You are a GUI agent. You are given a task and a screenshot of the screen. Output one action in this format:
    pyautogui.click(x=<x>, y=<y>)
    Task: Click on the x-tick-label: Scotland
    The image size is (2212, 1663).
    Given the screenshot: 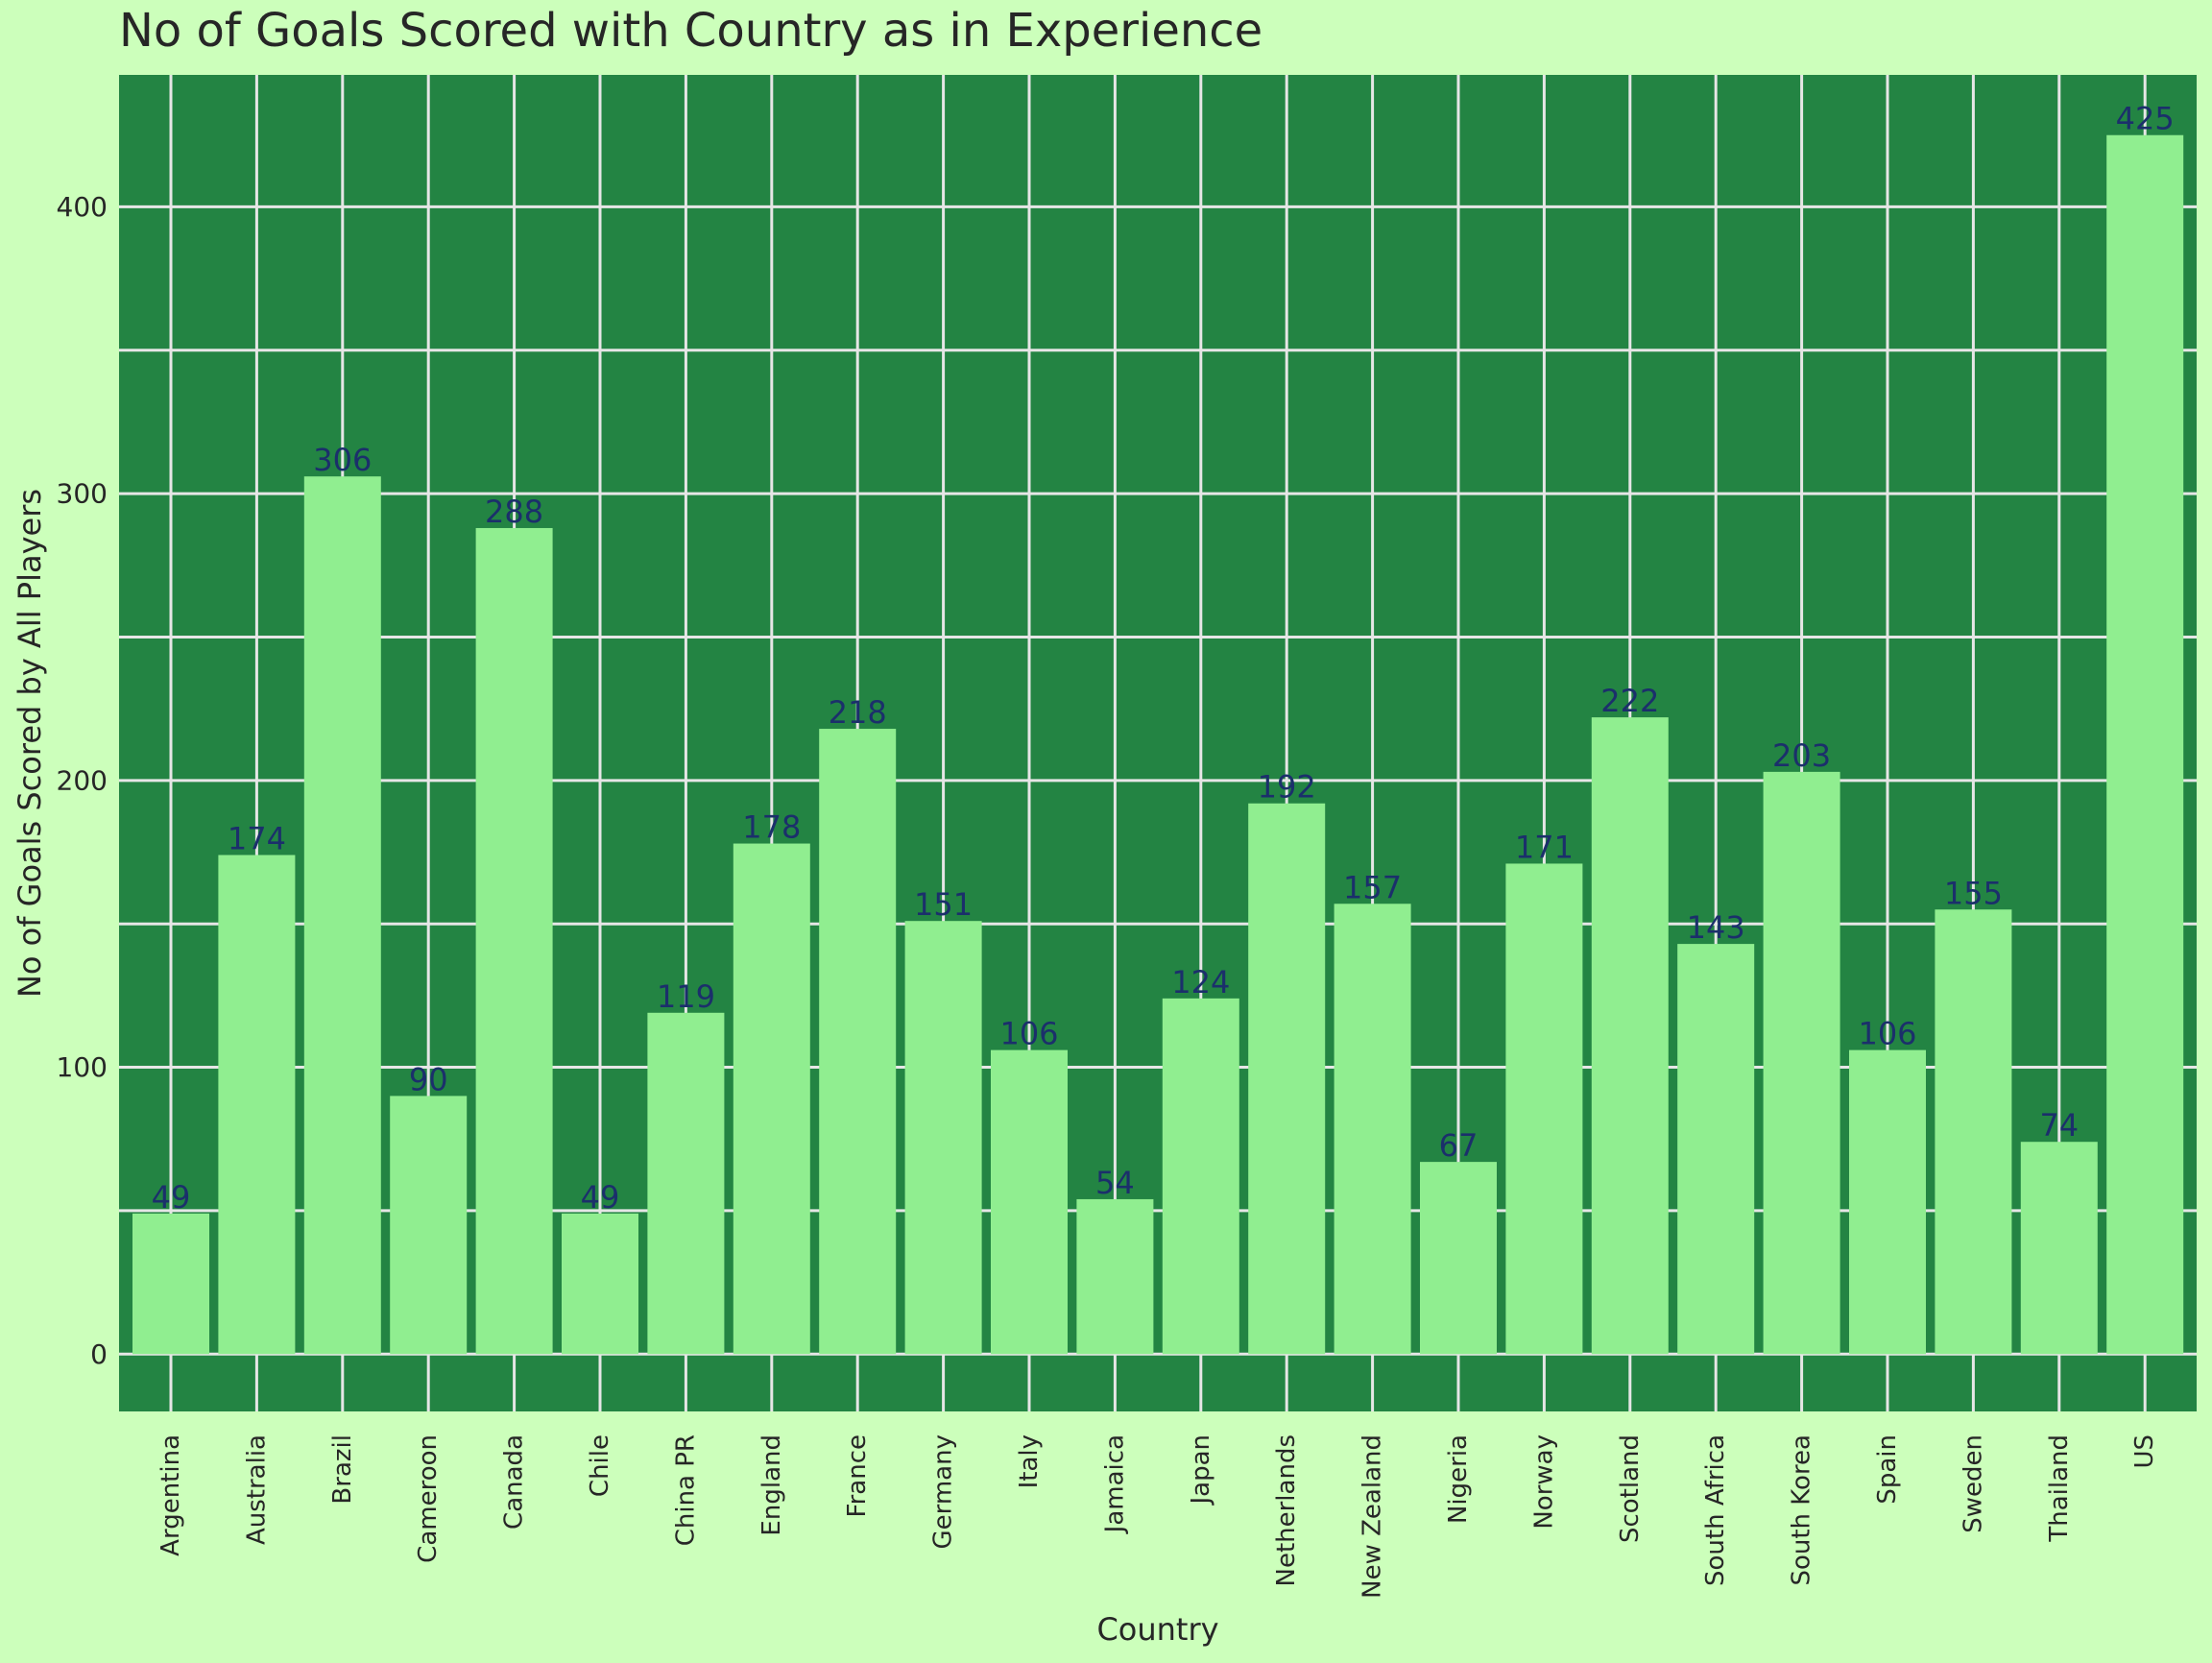 What is the action you would take?
    pyautogui.click(x=1630, y=1488)
    